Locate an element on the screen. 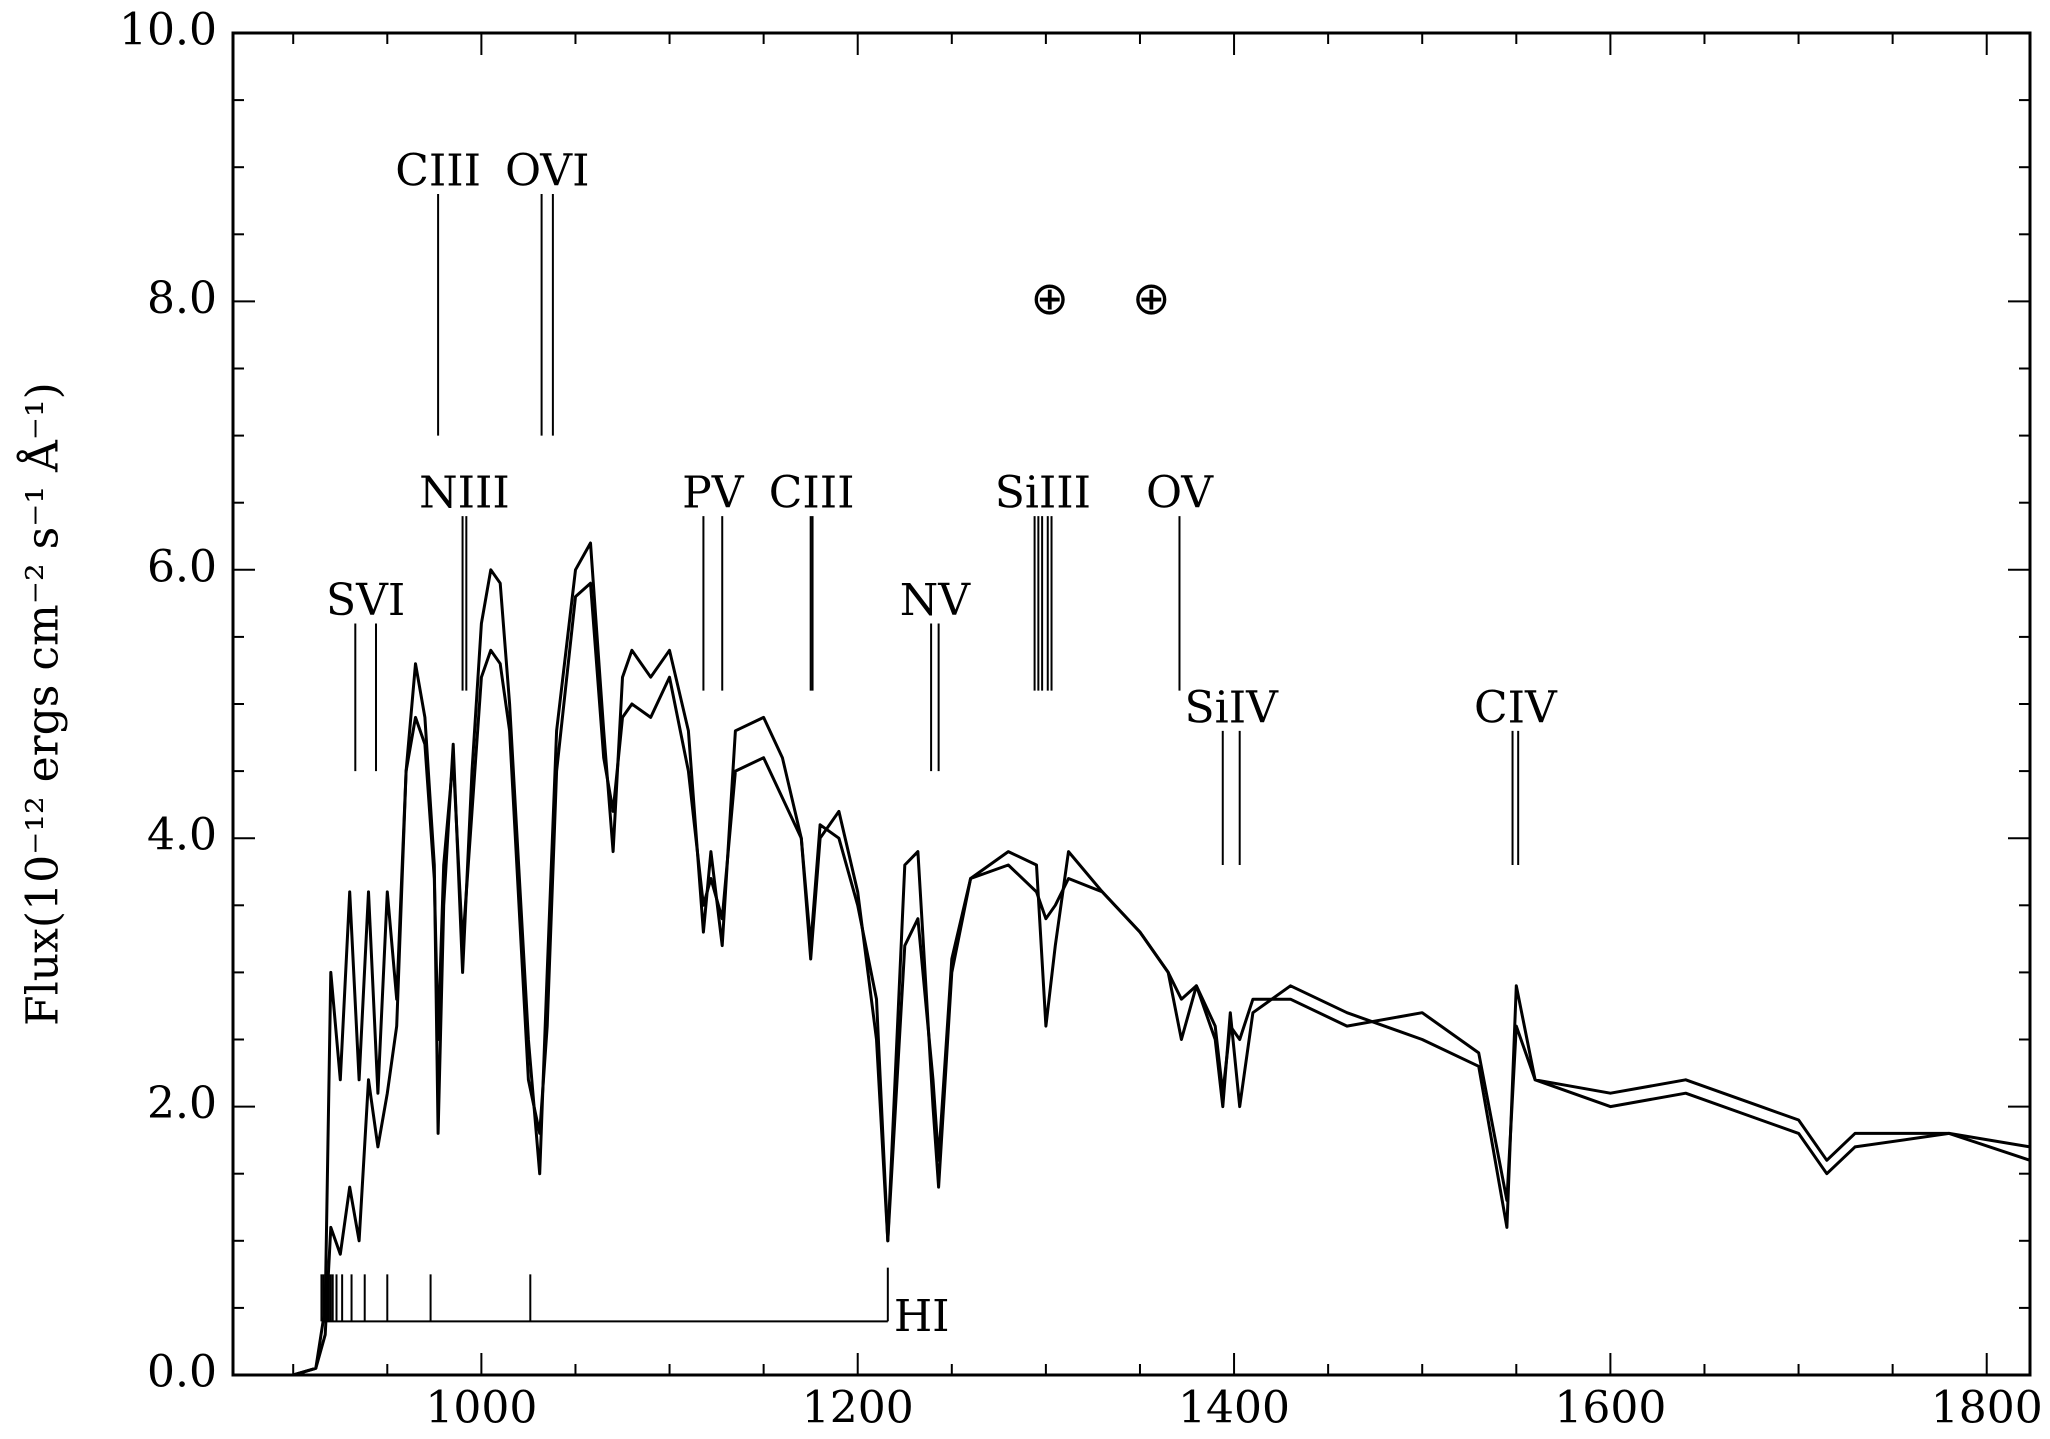  line-id-label: CIV is located at coordinates (1516, 707).